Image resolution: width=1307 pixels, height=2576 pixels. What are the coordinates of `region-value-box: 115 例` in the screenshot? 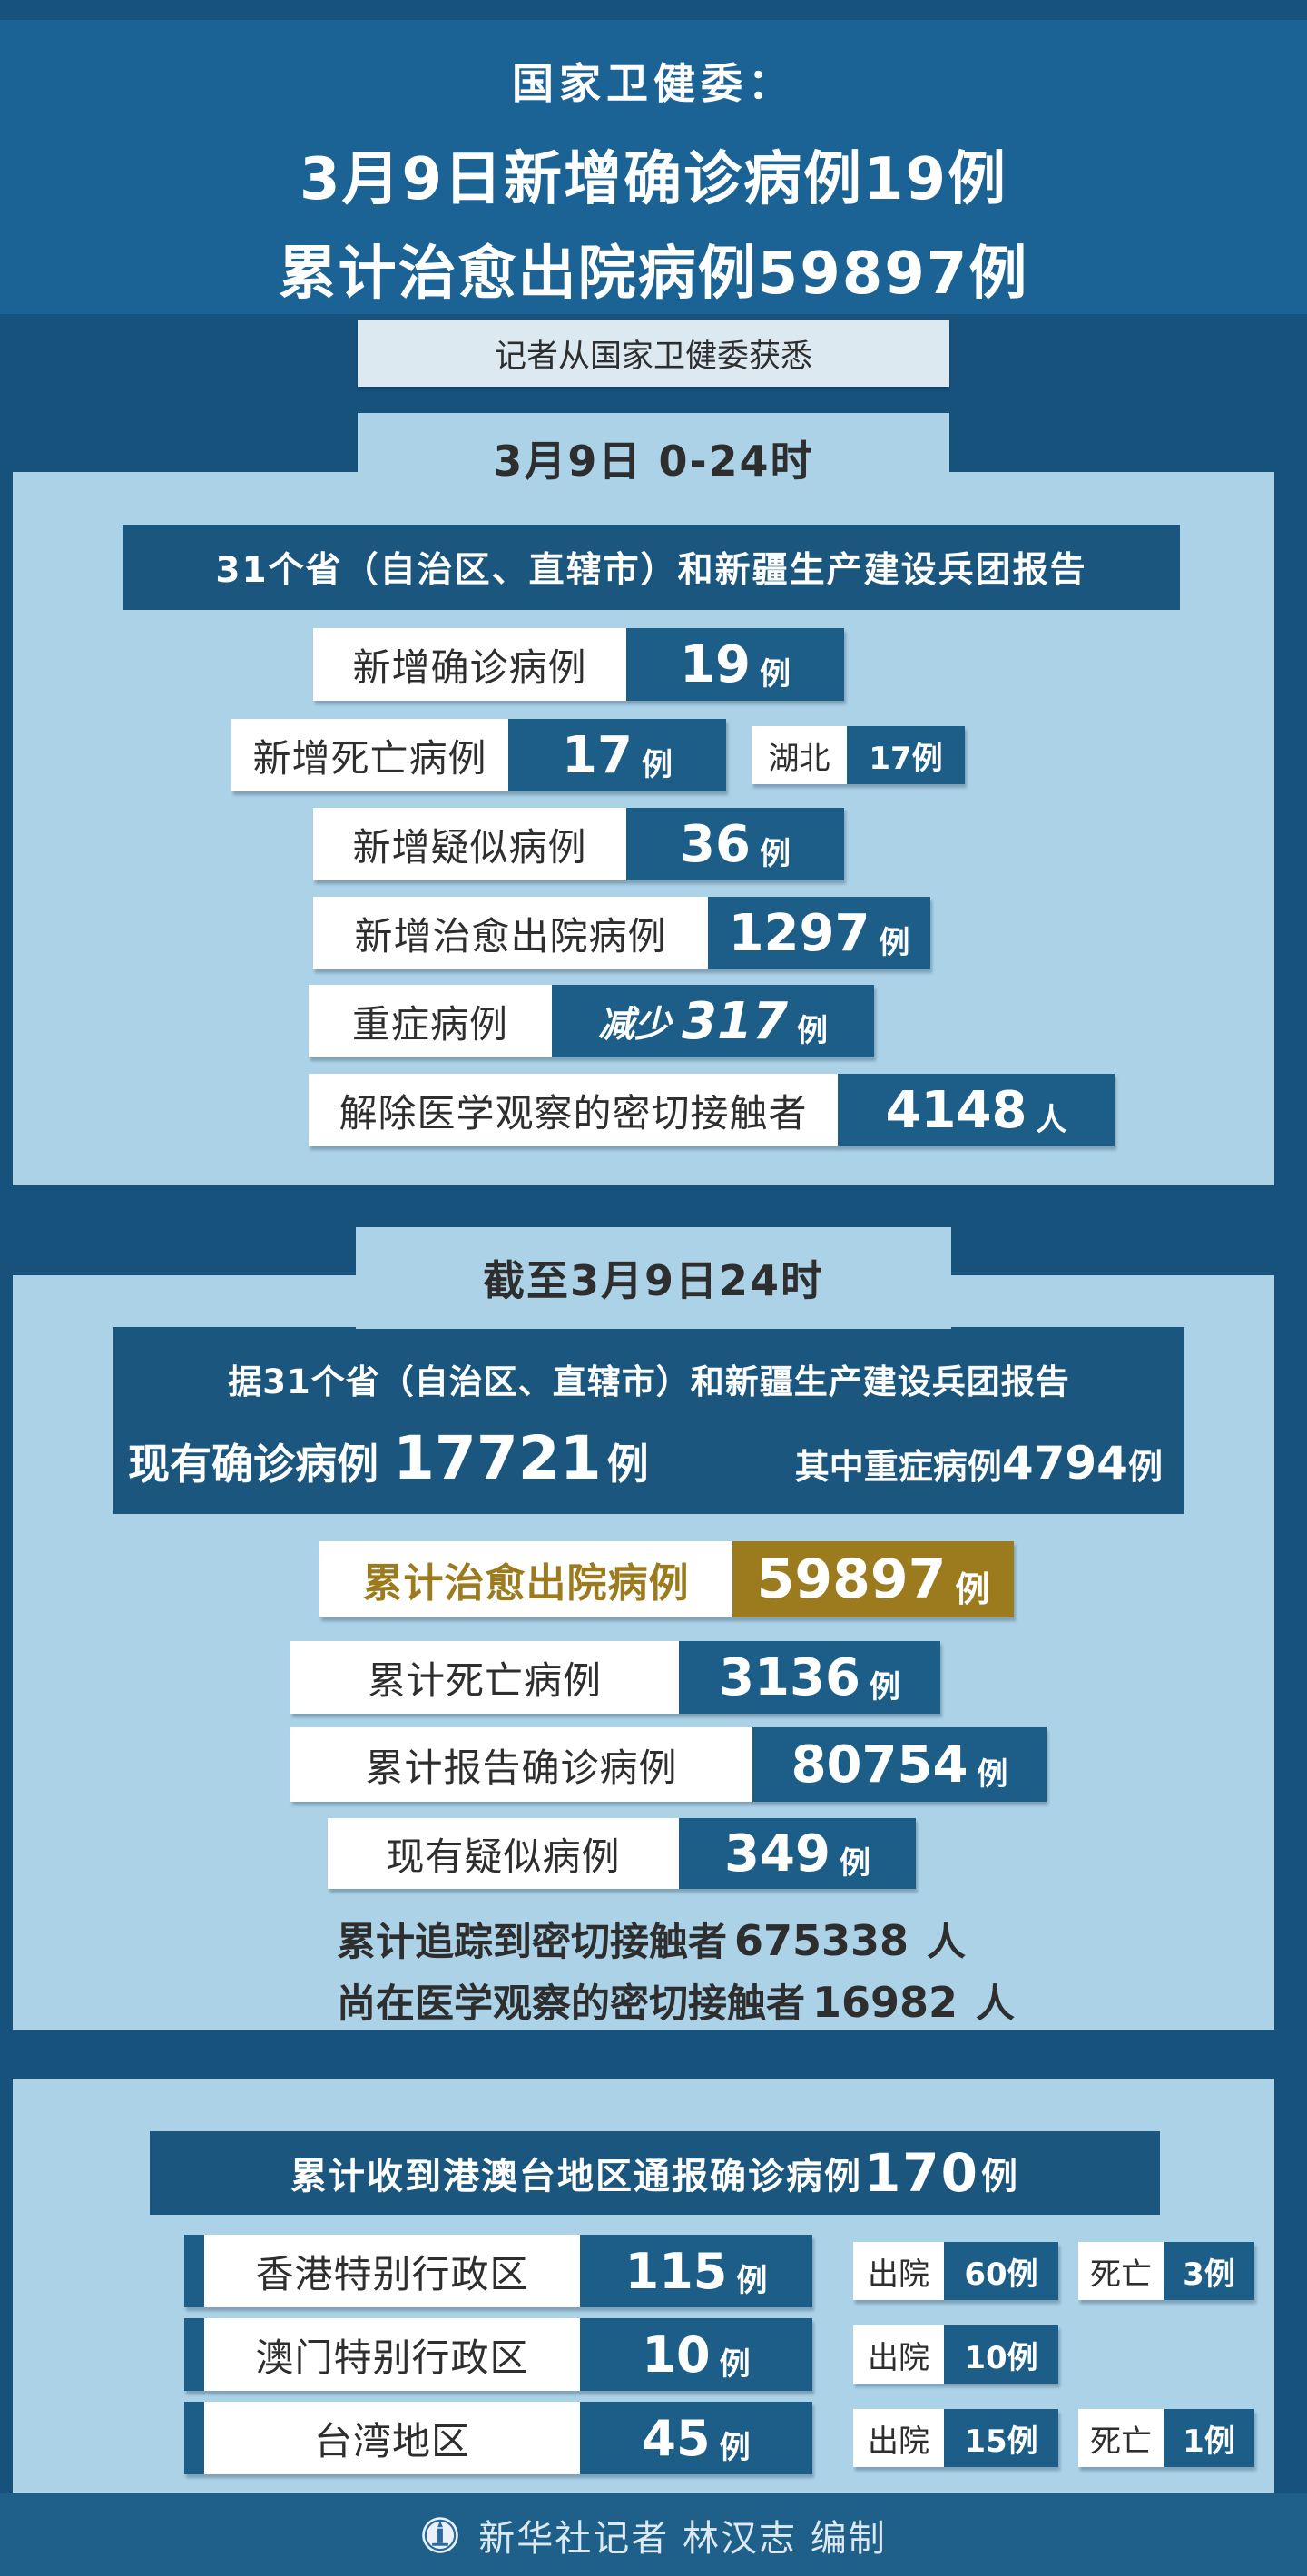 It's located at (696, 2271).